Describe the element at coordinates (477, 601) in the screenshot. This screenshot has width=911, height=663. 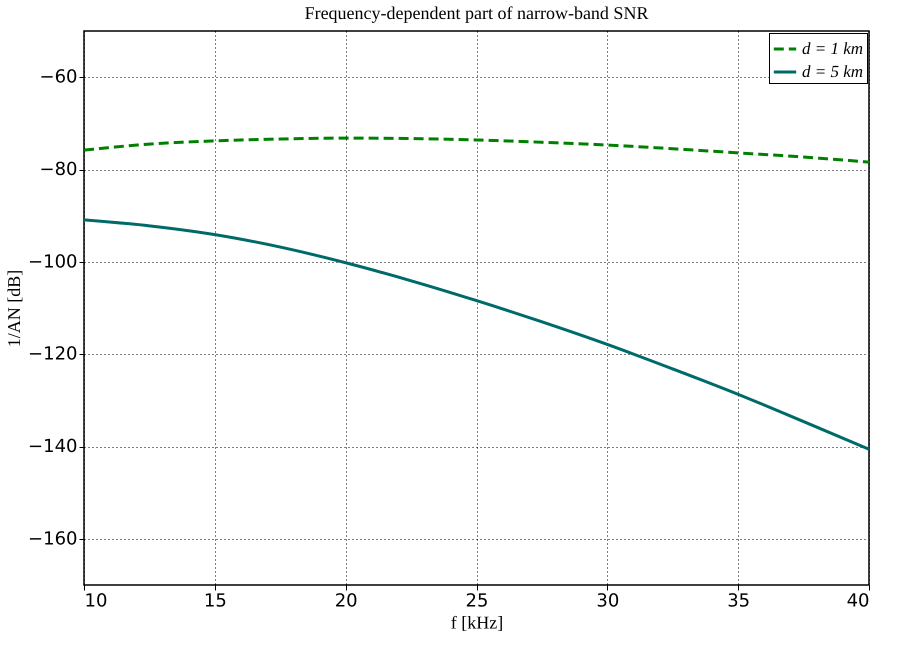
I see `x-tick-label: 25` at that location.